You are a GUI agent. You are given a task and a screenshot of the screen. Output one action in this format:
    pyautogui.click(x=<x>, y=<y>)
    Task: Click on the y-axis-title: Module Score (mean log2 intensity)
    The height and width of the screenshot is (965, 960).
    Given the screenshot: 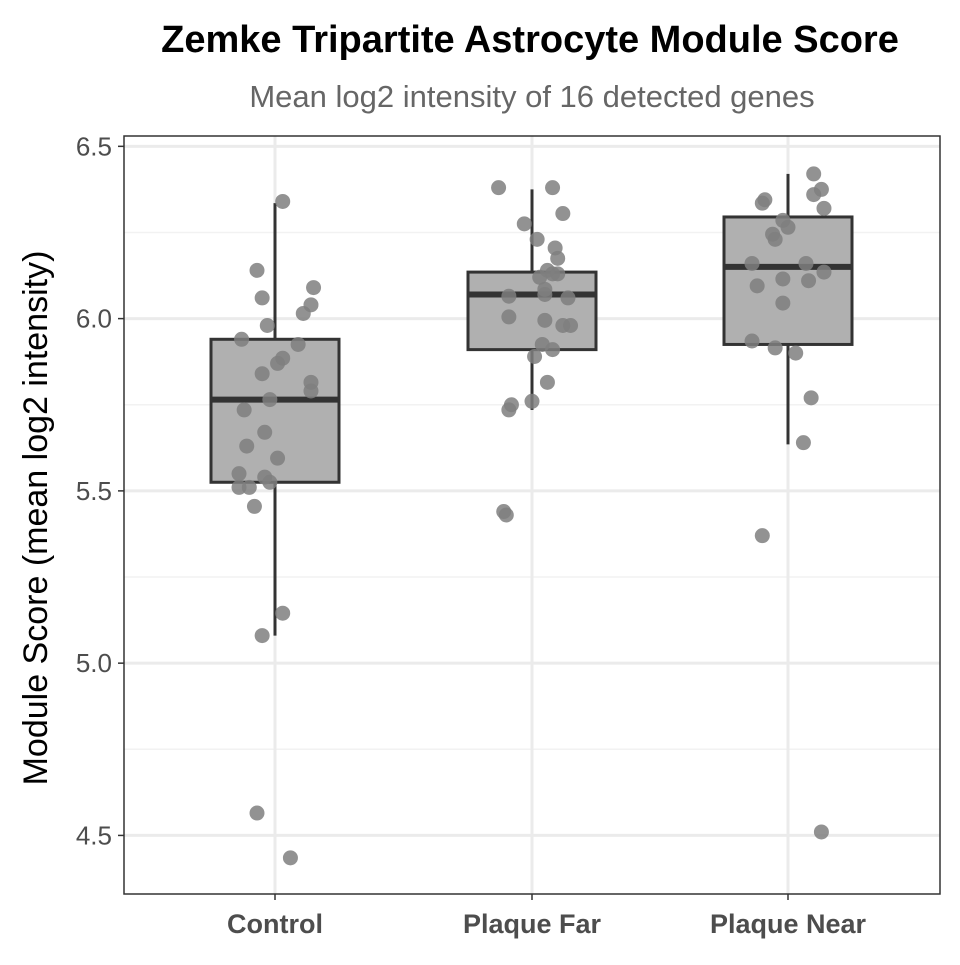 What is the action you would take?
    pyautogui.click(x=36, y=518)
    